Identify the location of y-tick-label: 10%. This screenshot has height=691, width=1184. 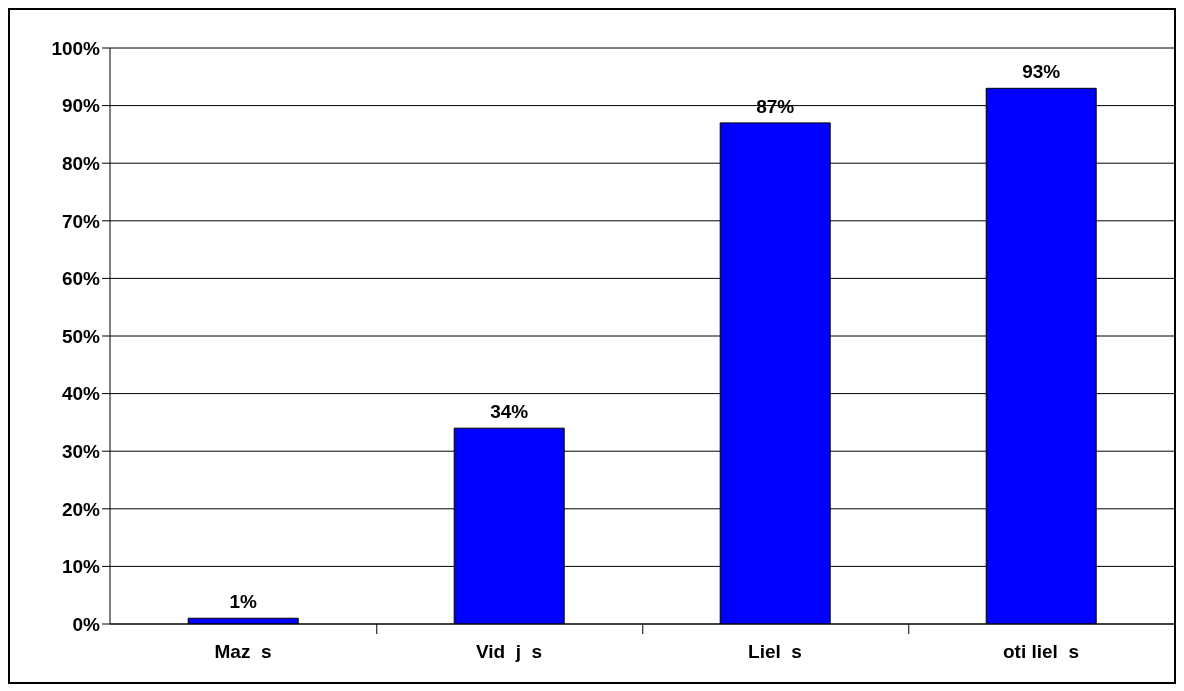
(81, 567).